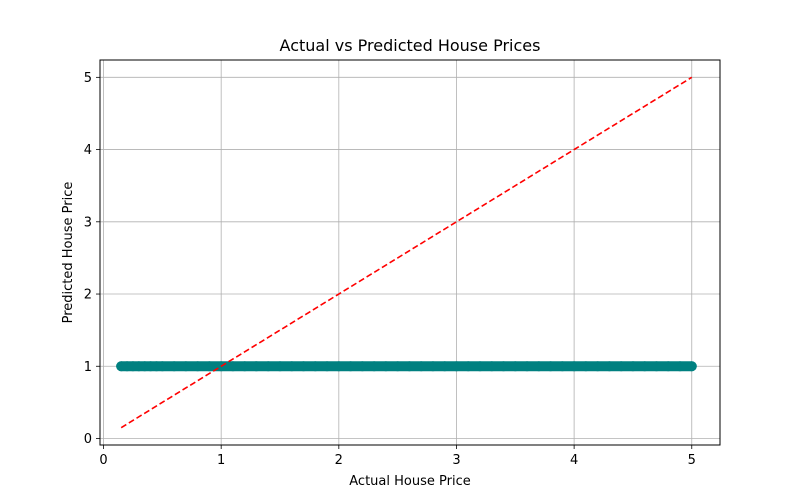  What do you see at coordinates (339, 460) in the screenshot?
I see `x-tick-label: 2` at bounding box center [339, 460].